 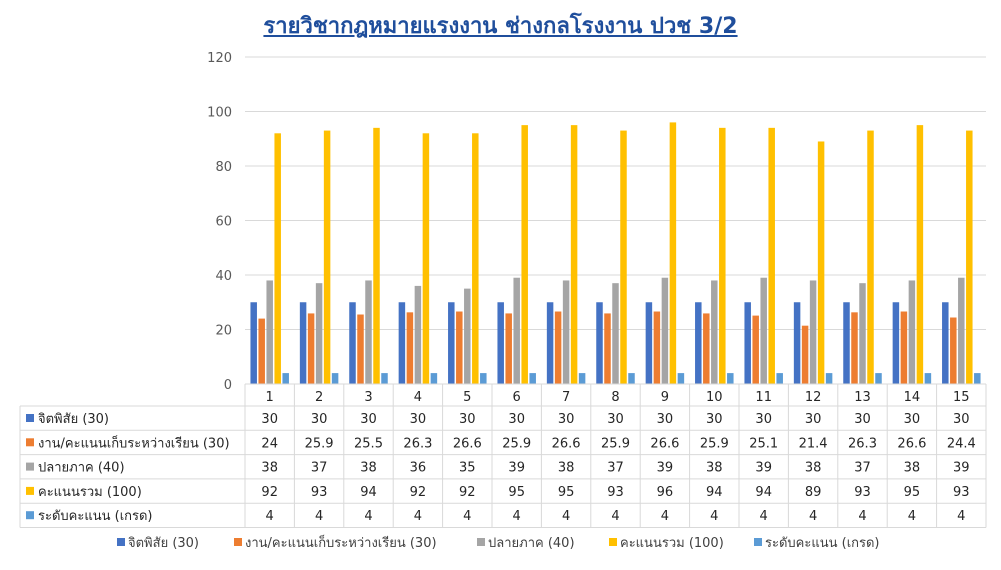 I want to click on x-tick-label: 7, so click(x=566, y=397).